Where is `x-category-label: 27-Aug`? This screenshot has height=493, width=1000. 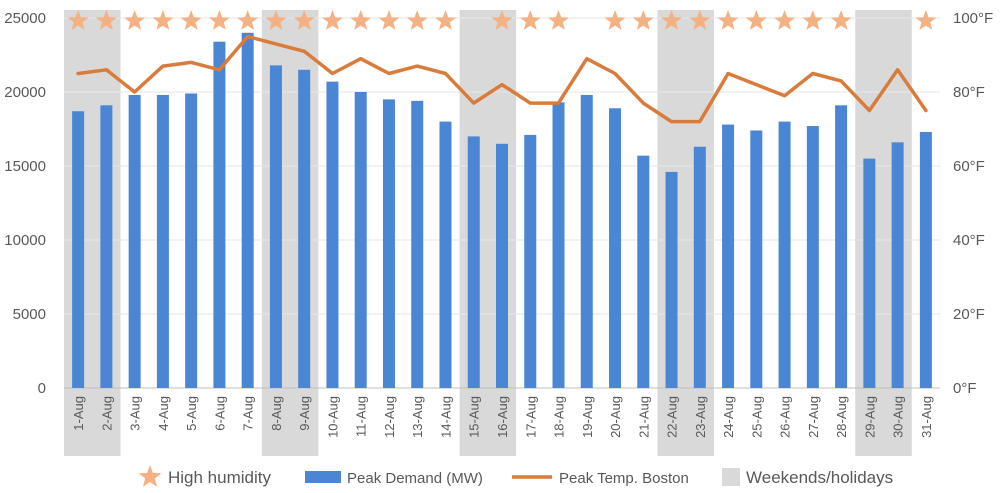 x-category-label: 27-Aug is located at coordinates (813, 417).